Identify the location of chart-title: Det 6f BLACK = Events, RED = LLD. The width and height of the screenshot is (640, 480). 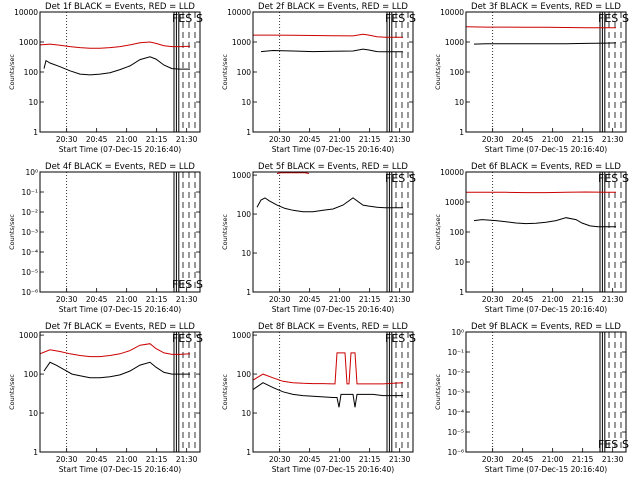
(546, 167).